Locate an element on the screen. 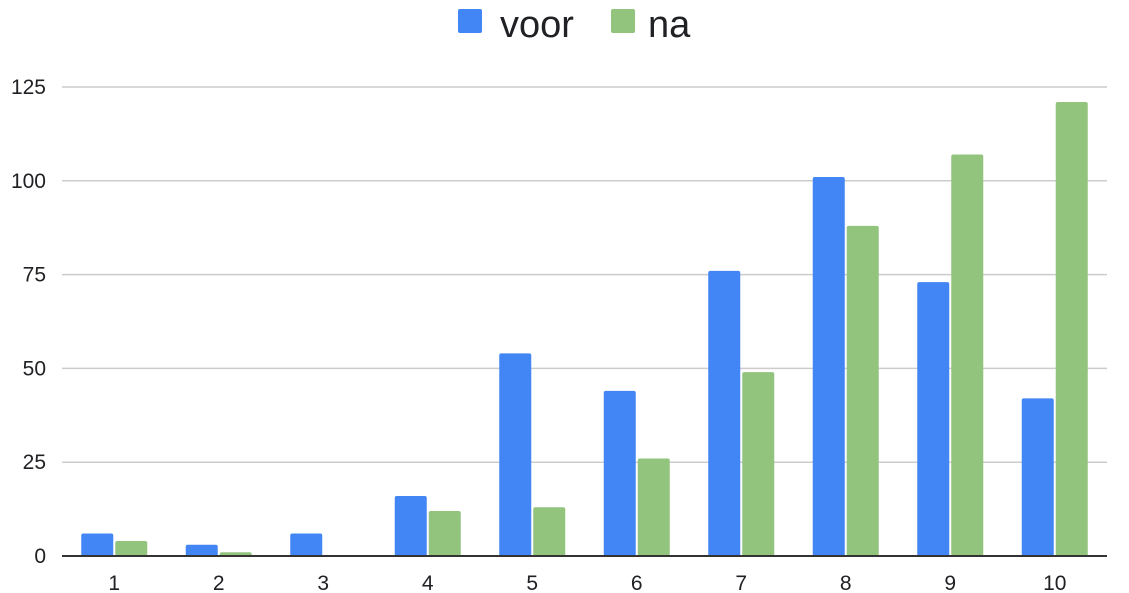 This screenshot has width=1129, height=593. y-tick-label: 0 is located at coordinates (40, 556).